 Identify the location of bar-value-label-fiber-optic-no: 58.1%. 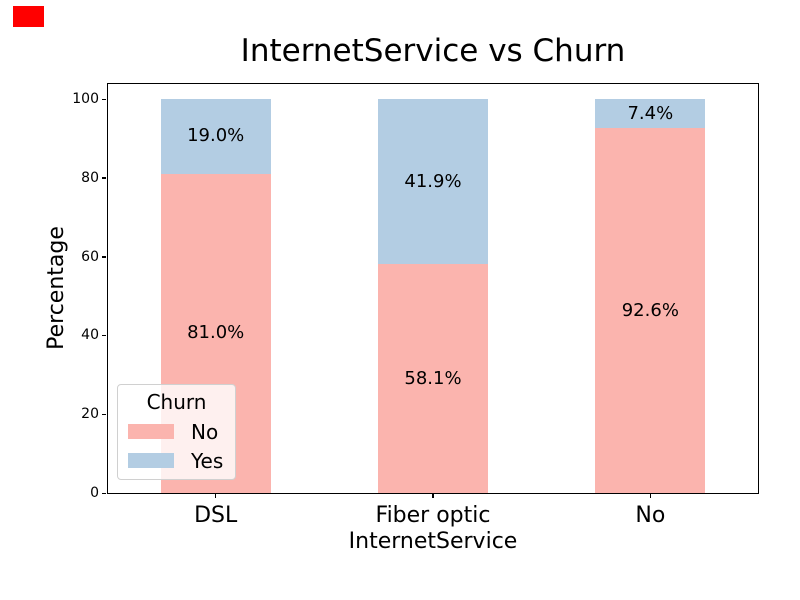
(433, 378).